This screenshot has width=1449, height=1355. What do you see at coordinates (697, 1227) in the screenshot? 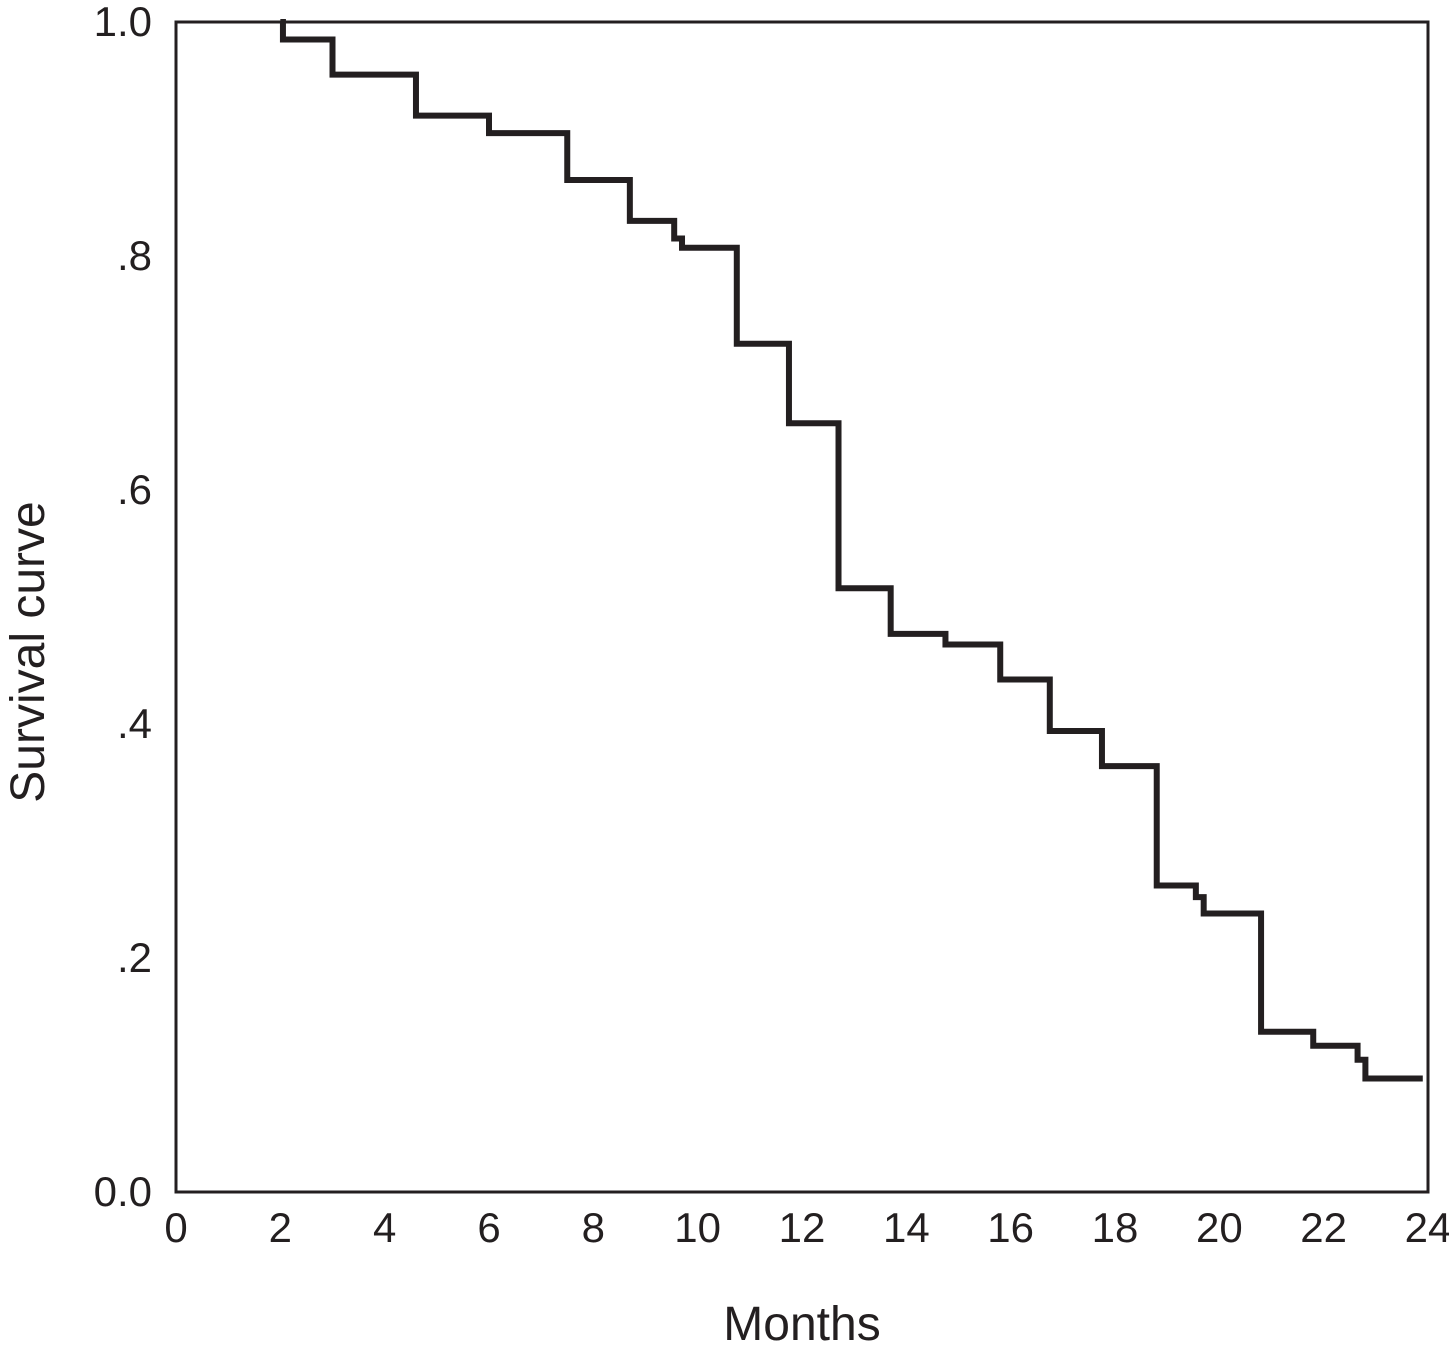
I see `x-tick-label: 10` at bounding box center [697, 1227].